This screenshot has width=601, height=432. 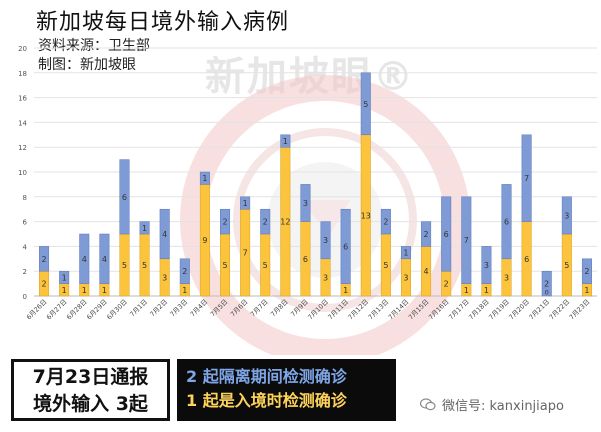 What do you see at coordinates (580, 310) in the screenshot?
I see `x-tick-label: 7月23日` at bounding box center [580, 310].